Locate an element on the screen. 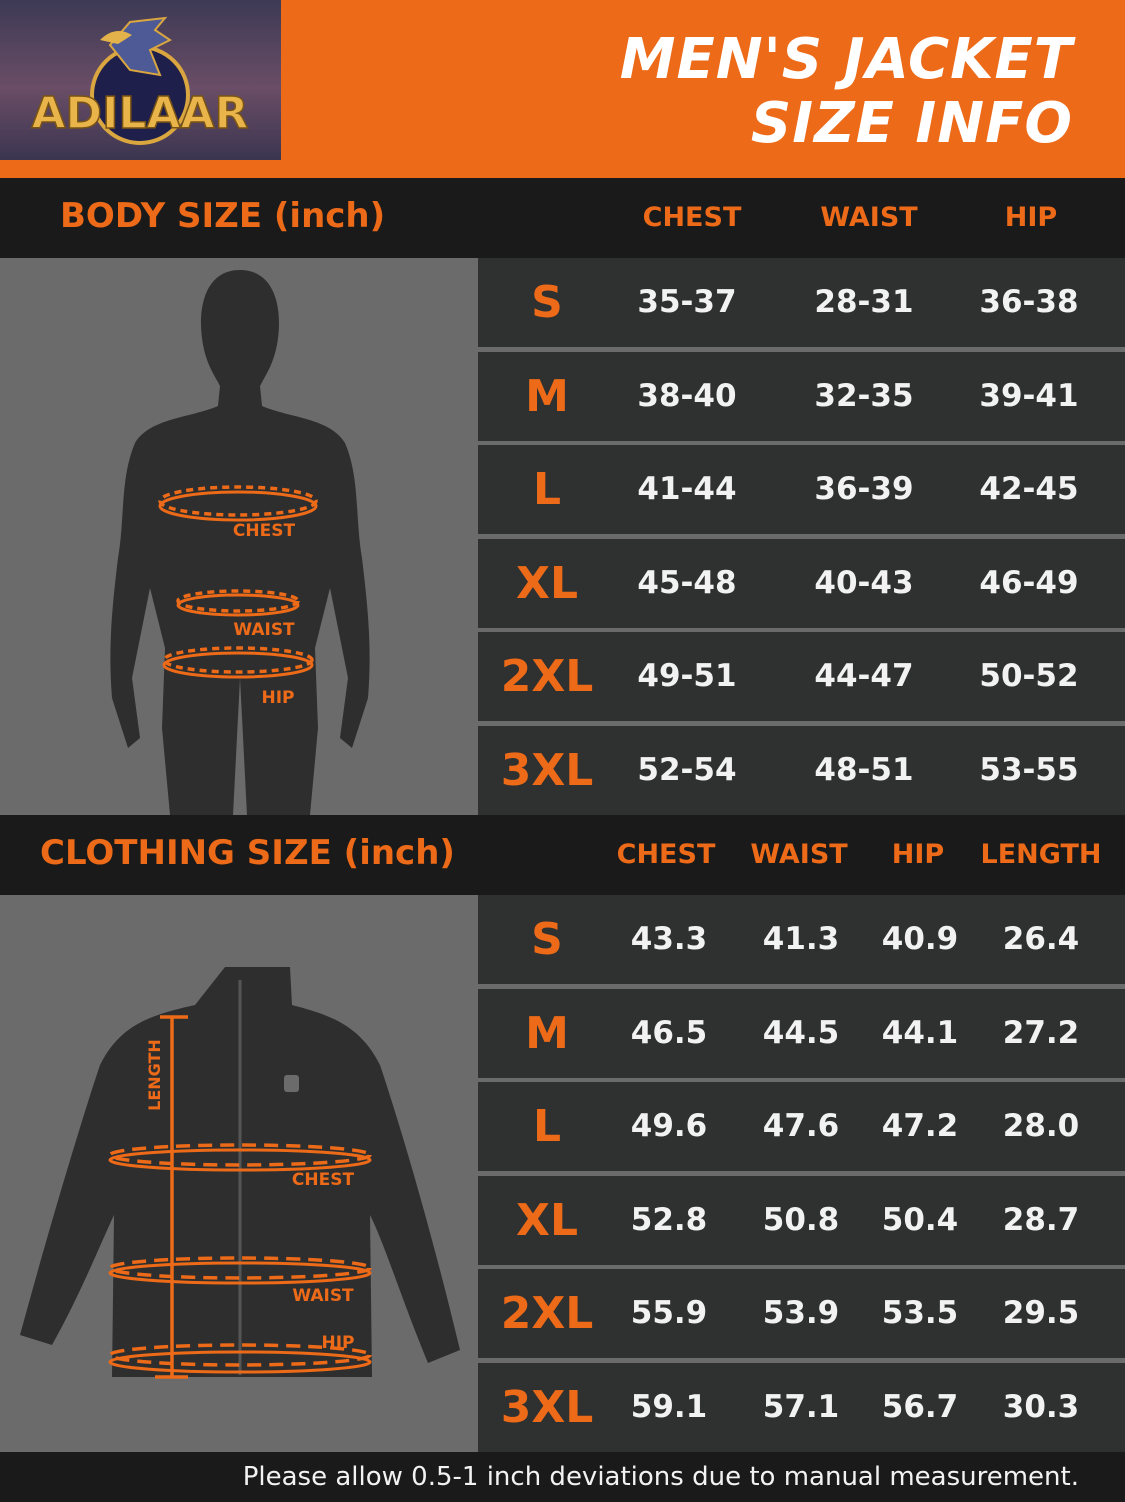  brand-logo: ADILAAR is located at coordinates (140, 80).